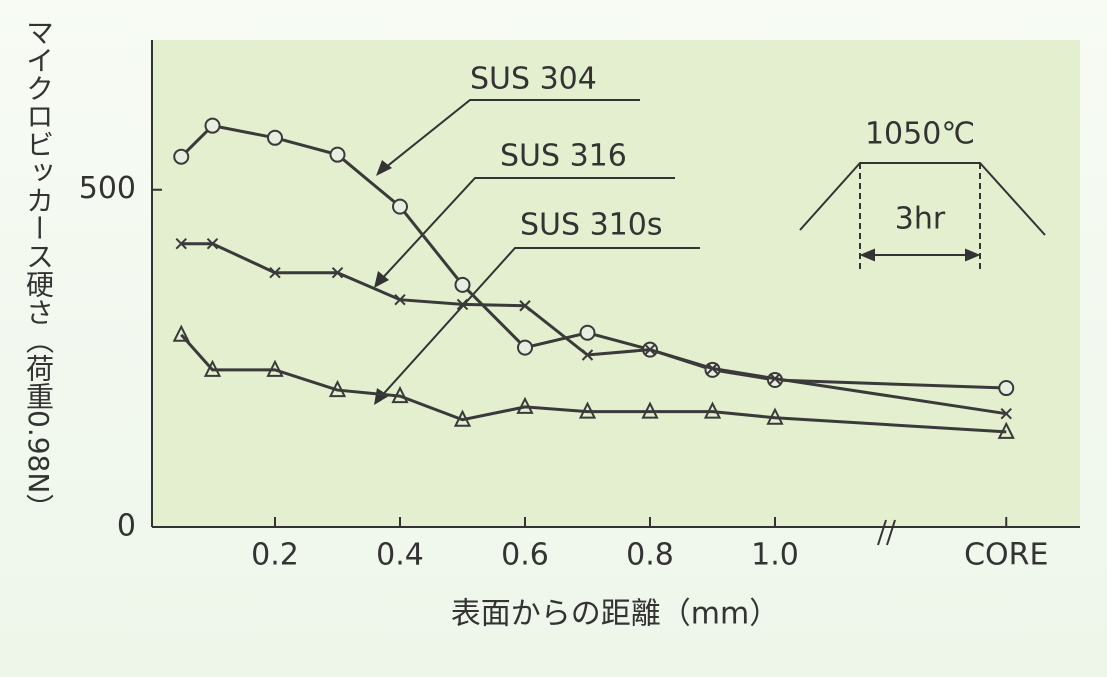 The image size is (1107, 677). I want to click on x-tick-label: 0.6, so click(525, 555).